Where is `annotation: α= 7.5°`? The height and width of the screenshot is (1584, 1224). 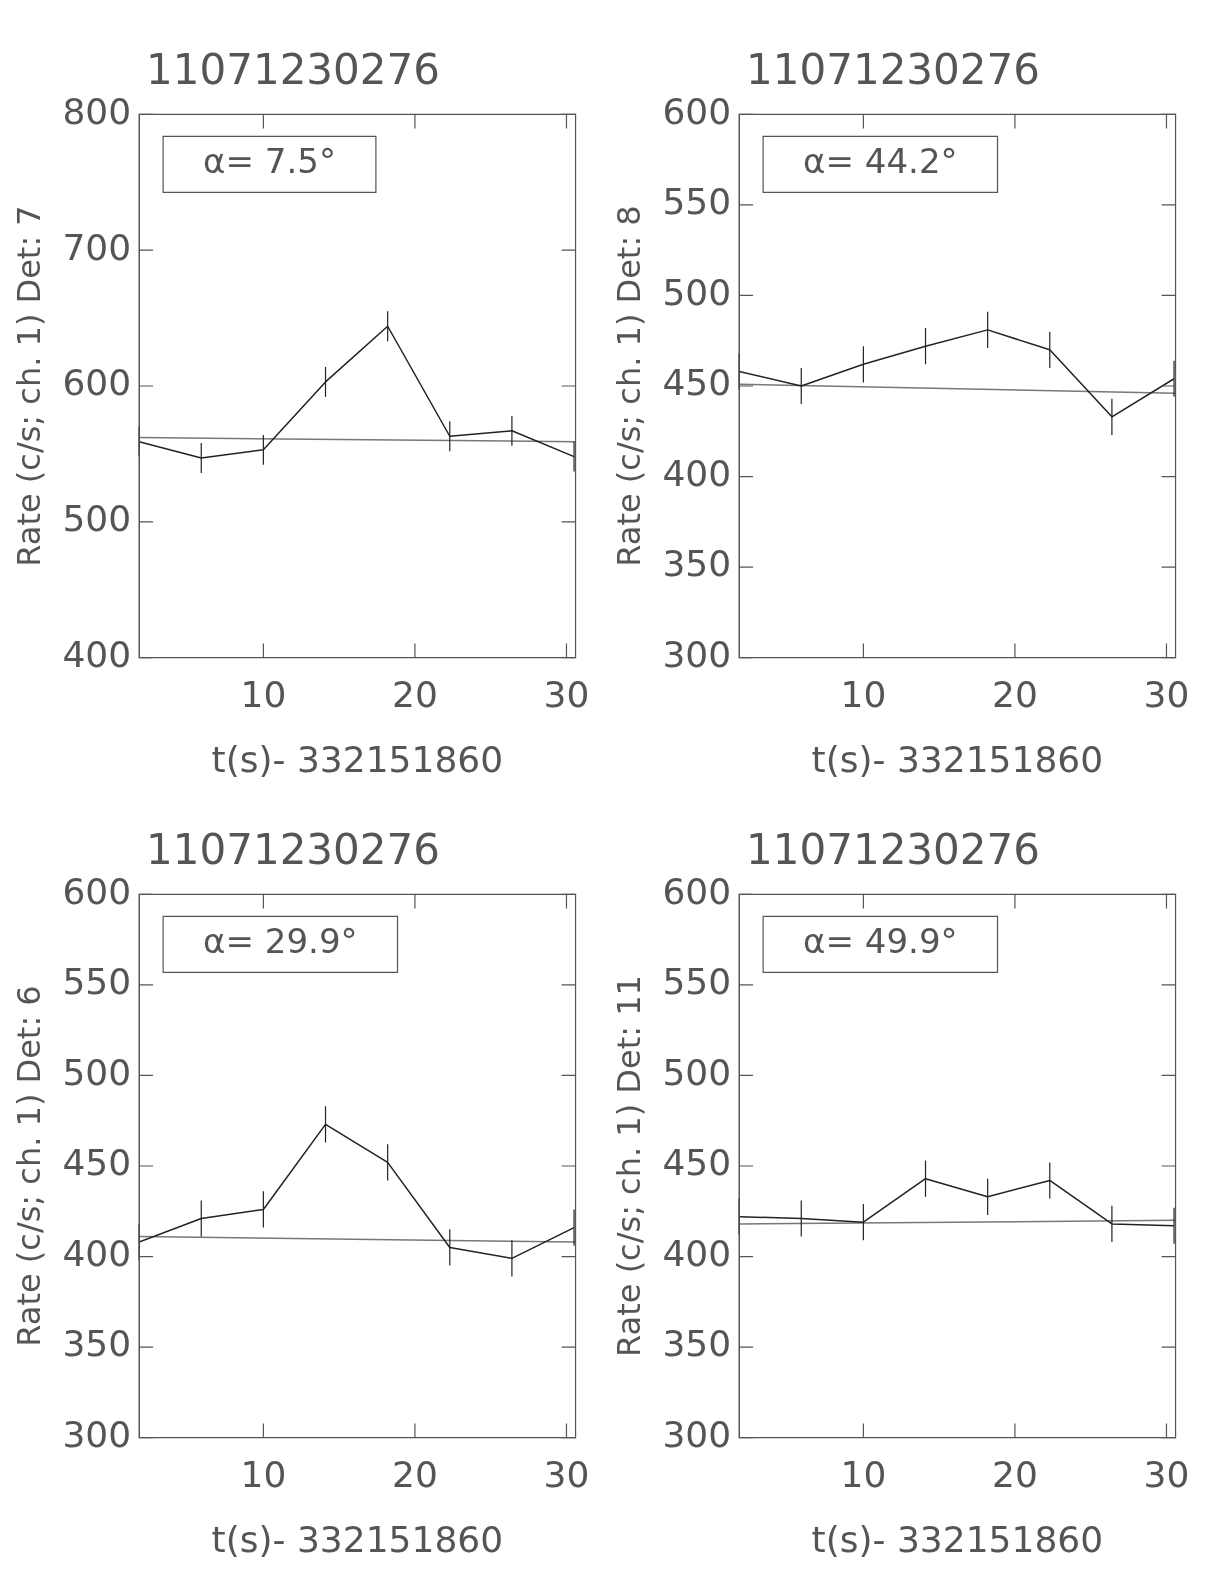 annotation: α= 7.5° is located at coordinates (269, 161).